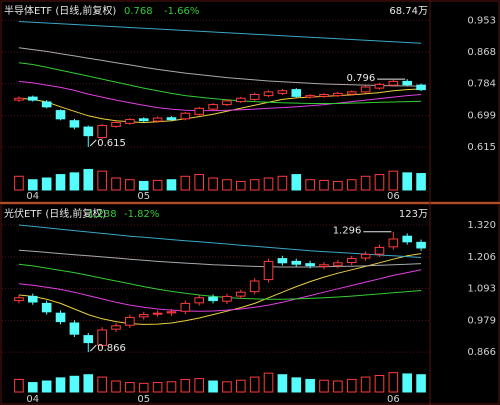 The height and width of the screenshot is (405, 500). I want to click on last-price: 1.238, so click(102, 214).